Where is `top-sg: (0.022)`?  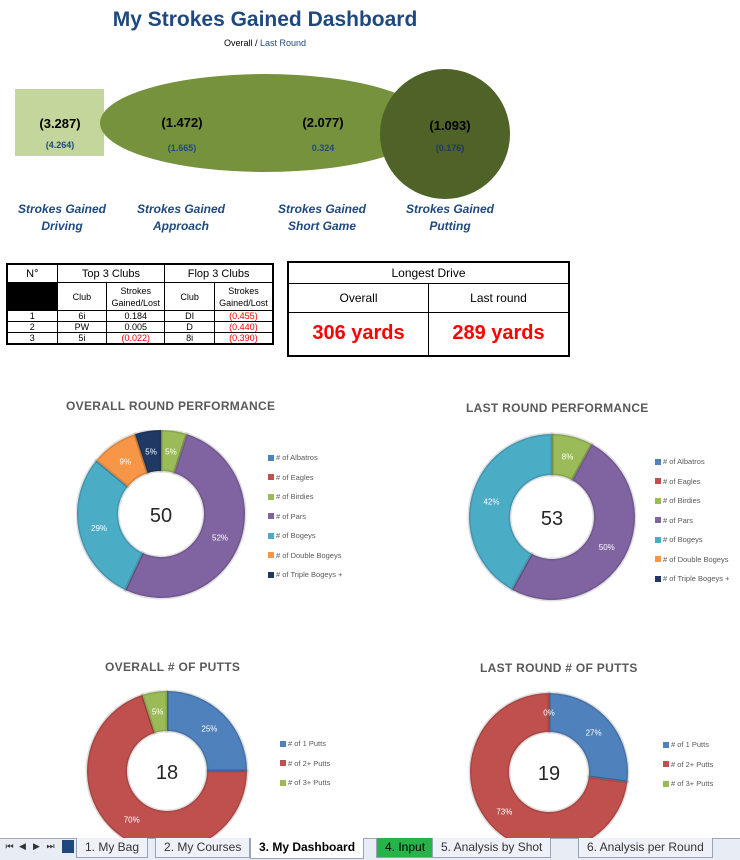 top-sg: (0.022) is located at coordinates (136, 338).